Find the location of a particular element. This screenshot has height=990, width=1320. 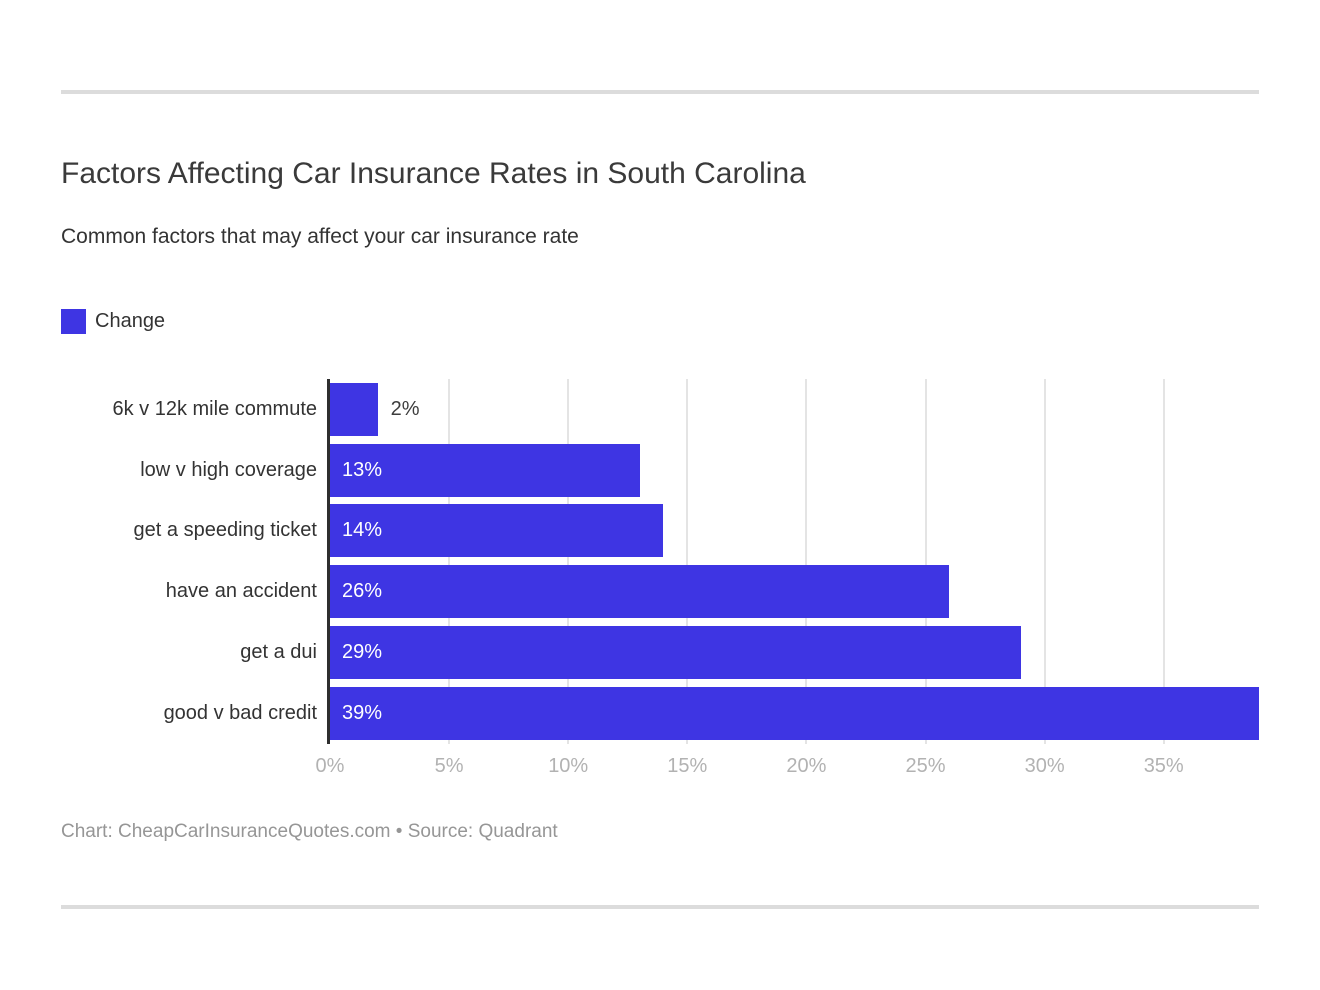

bar: 14% is located at coordinates (497, 531).